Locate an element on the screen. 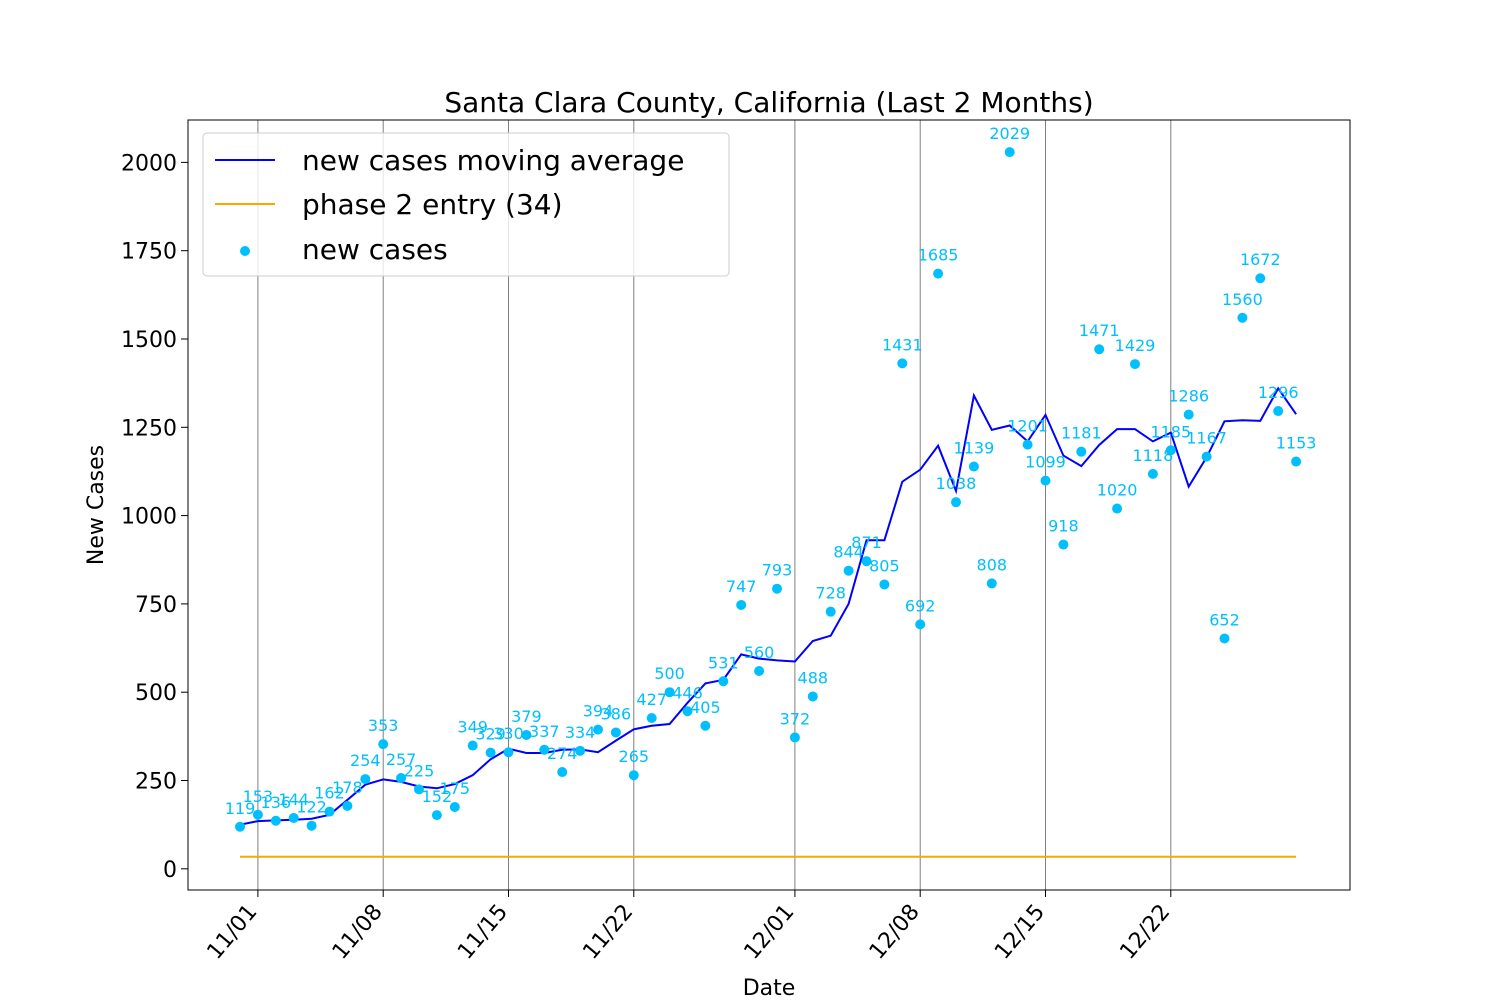  data-label: 254 is located at coordinates (365, 760).